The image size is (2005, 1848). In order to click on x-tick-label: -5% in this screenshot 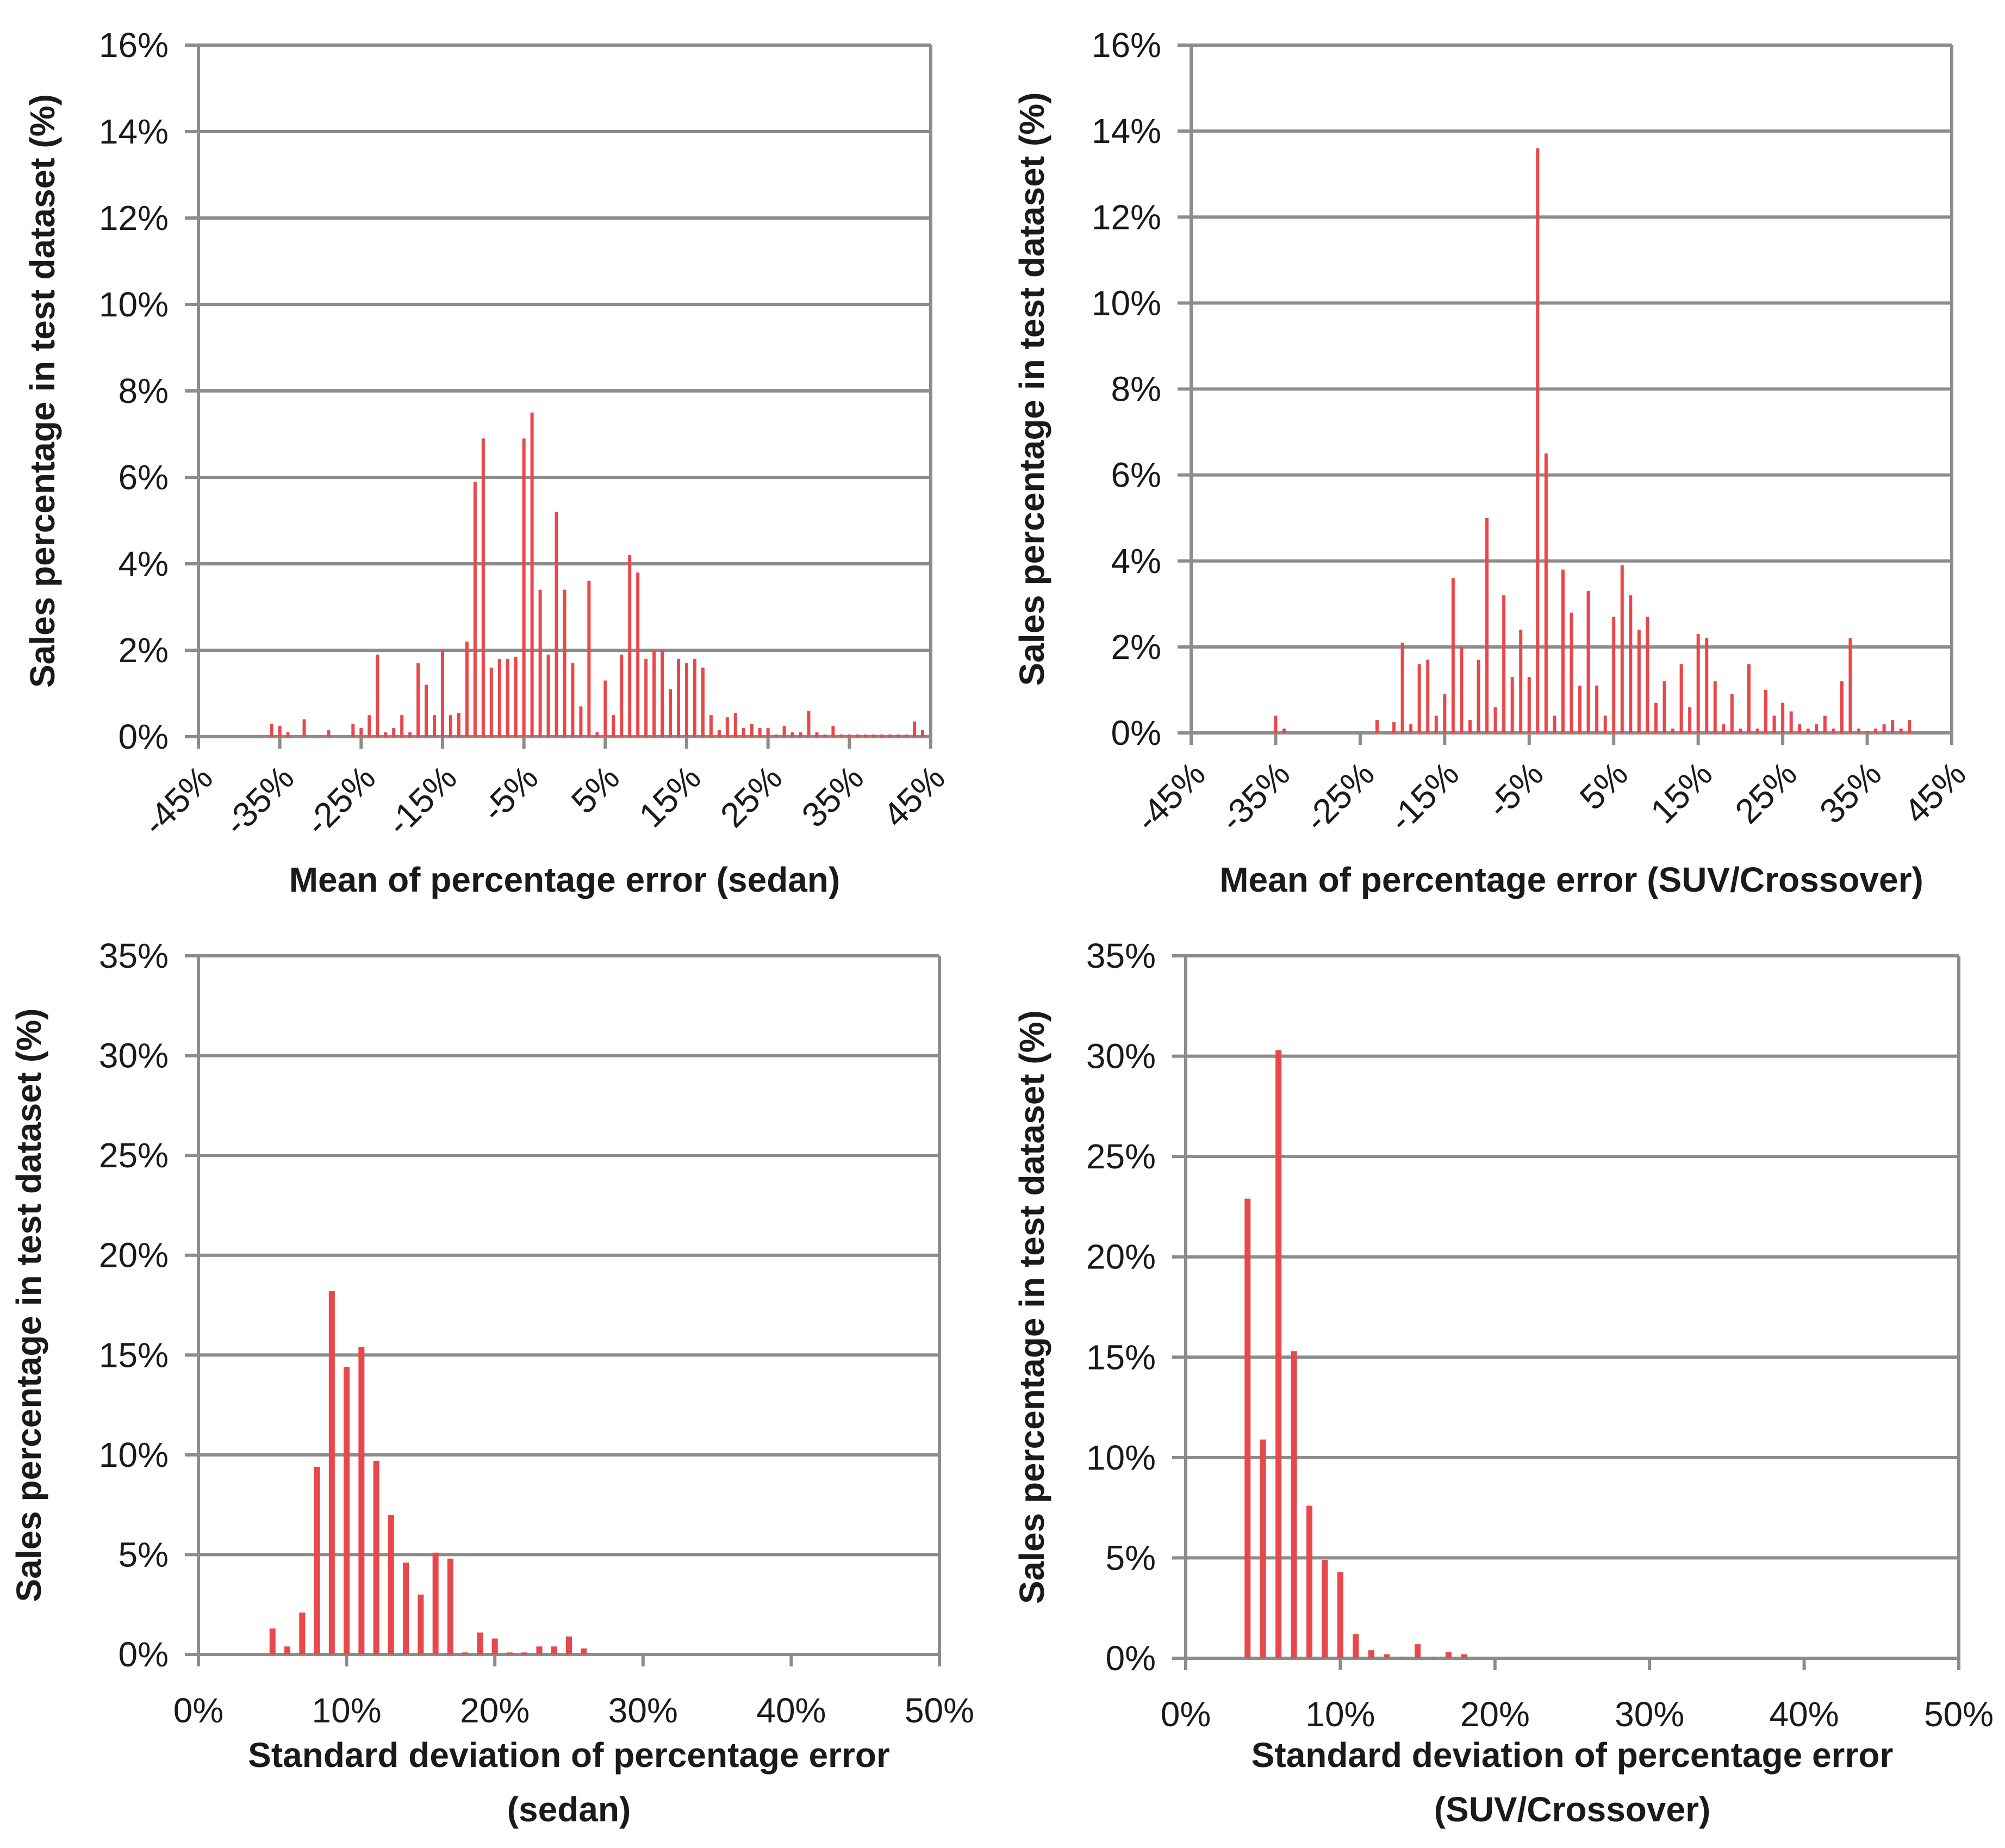, I will do `click(1515, 789)`.